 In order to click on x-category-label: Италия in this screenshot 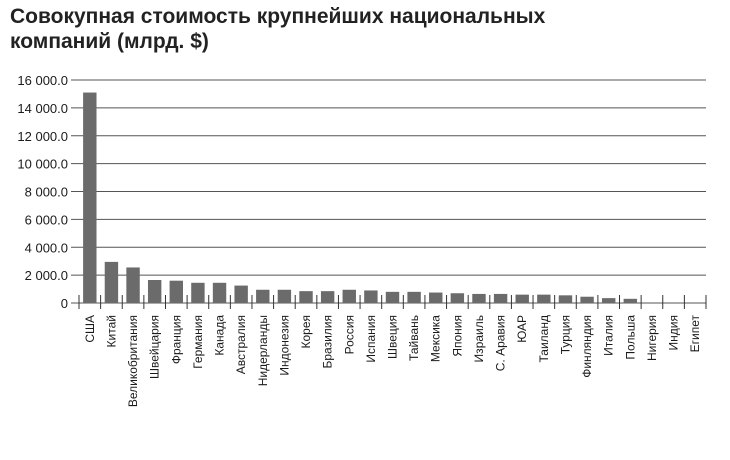, I will do `click(609, 335)`.